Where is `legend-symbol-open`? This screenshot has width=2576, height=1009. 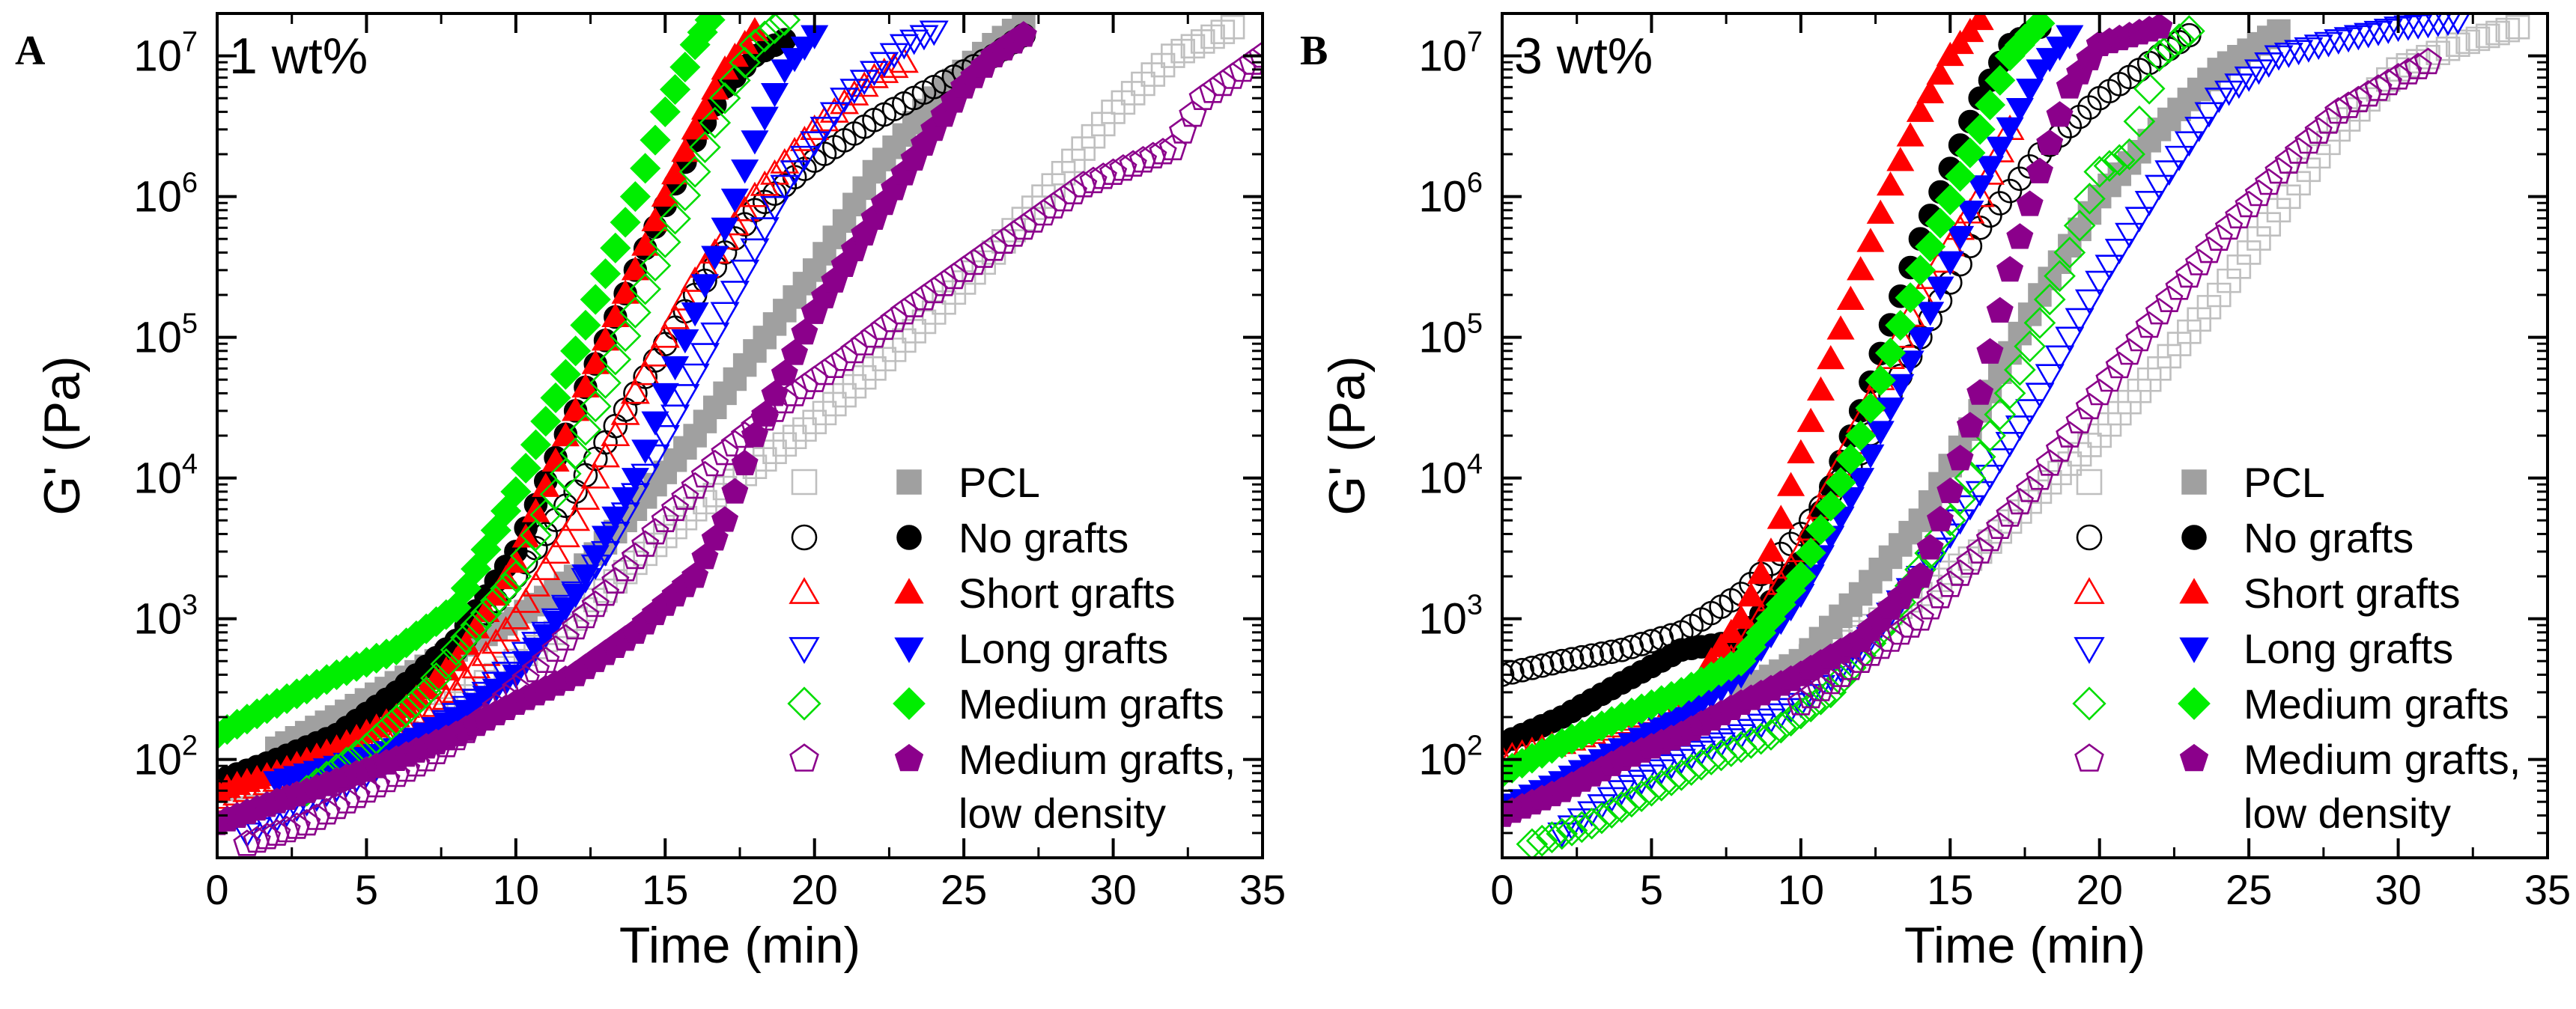 legend-symbol-open is located at coordinates (804, 537).